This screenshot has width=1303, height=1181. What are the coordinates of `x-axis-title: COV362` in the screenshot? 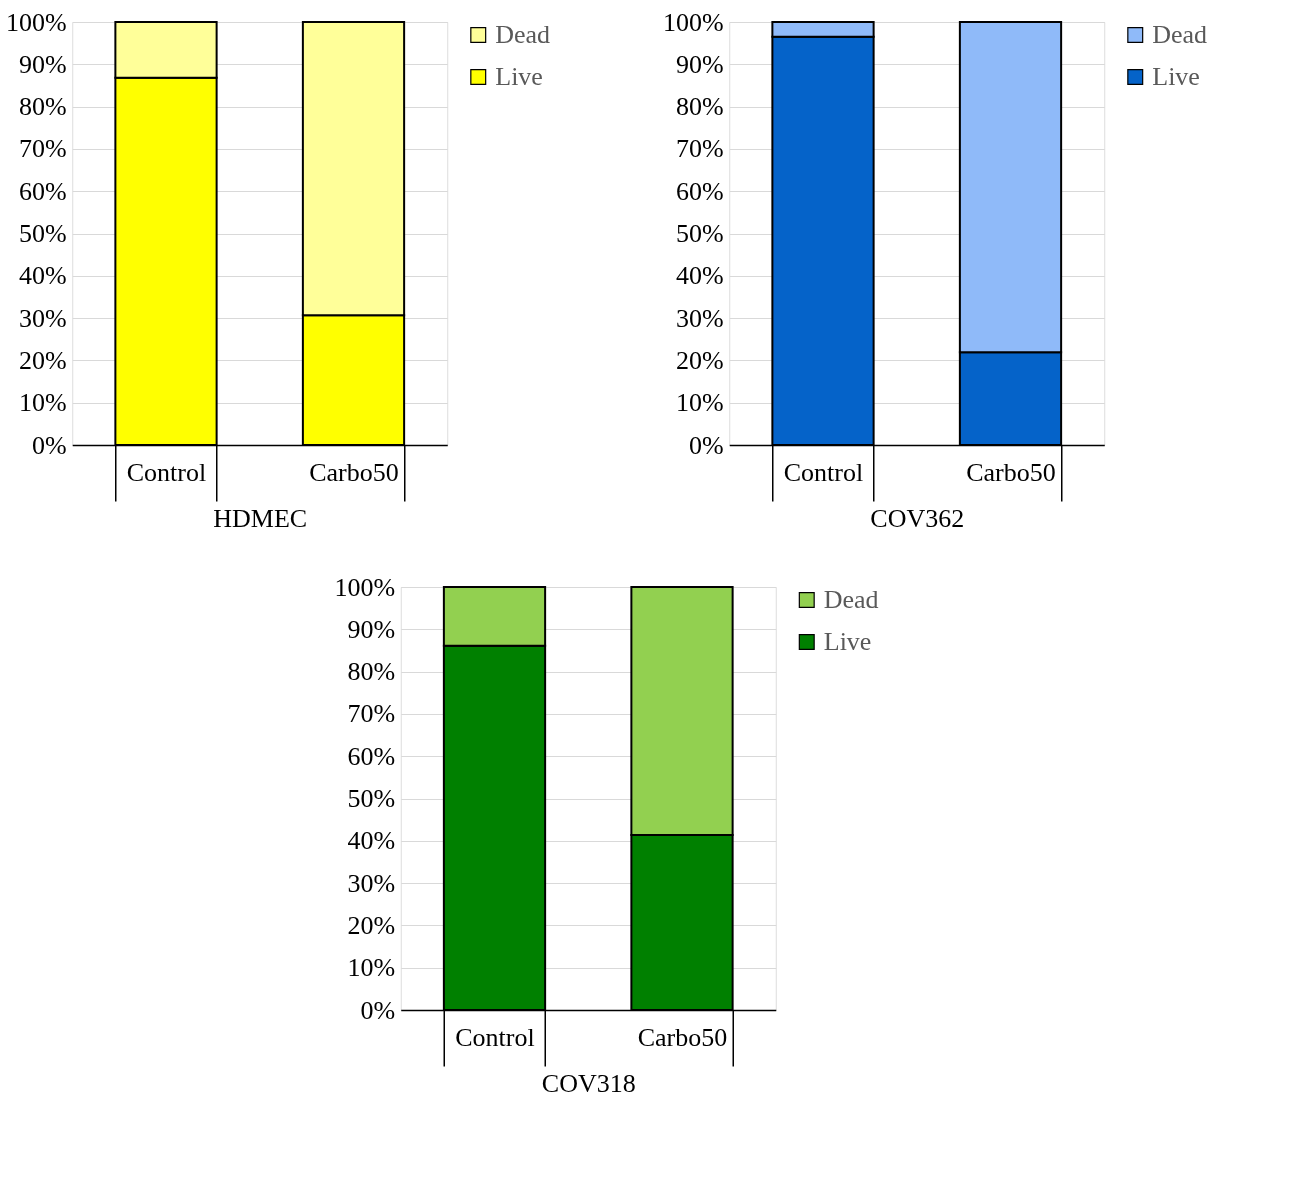 It's located at (917, 519).